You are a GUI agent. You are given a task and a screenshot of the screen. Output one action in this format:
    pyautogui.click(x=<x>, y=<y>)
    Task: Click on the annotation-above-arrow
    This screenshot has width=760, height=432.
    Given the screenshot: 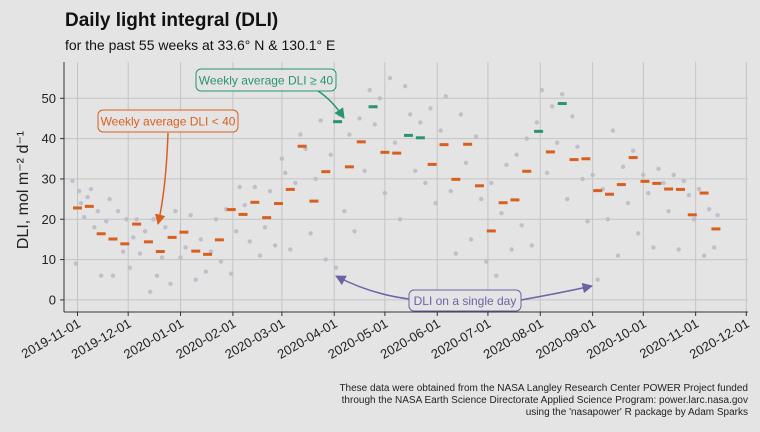 What is the action you would take?
    pyautogui.click(x=331, y=104)
    